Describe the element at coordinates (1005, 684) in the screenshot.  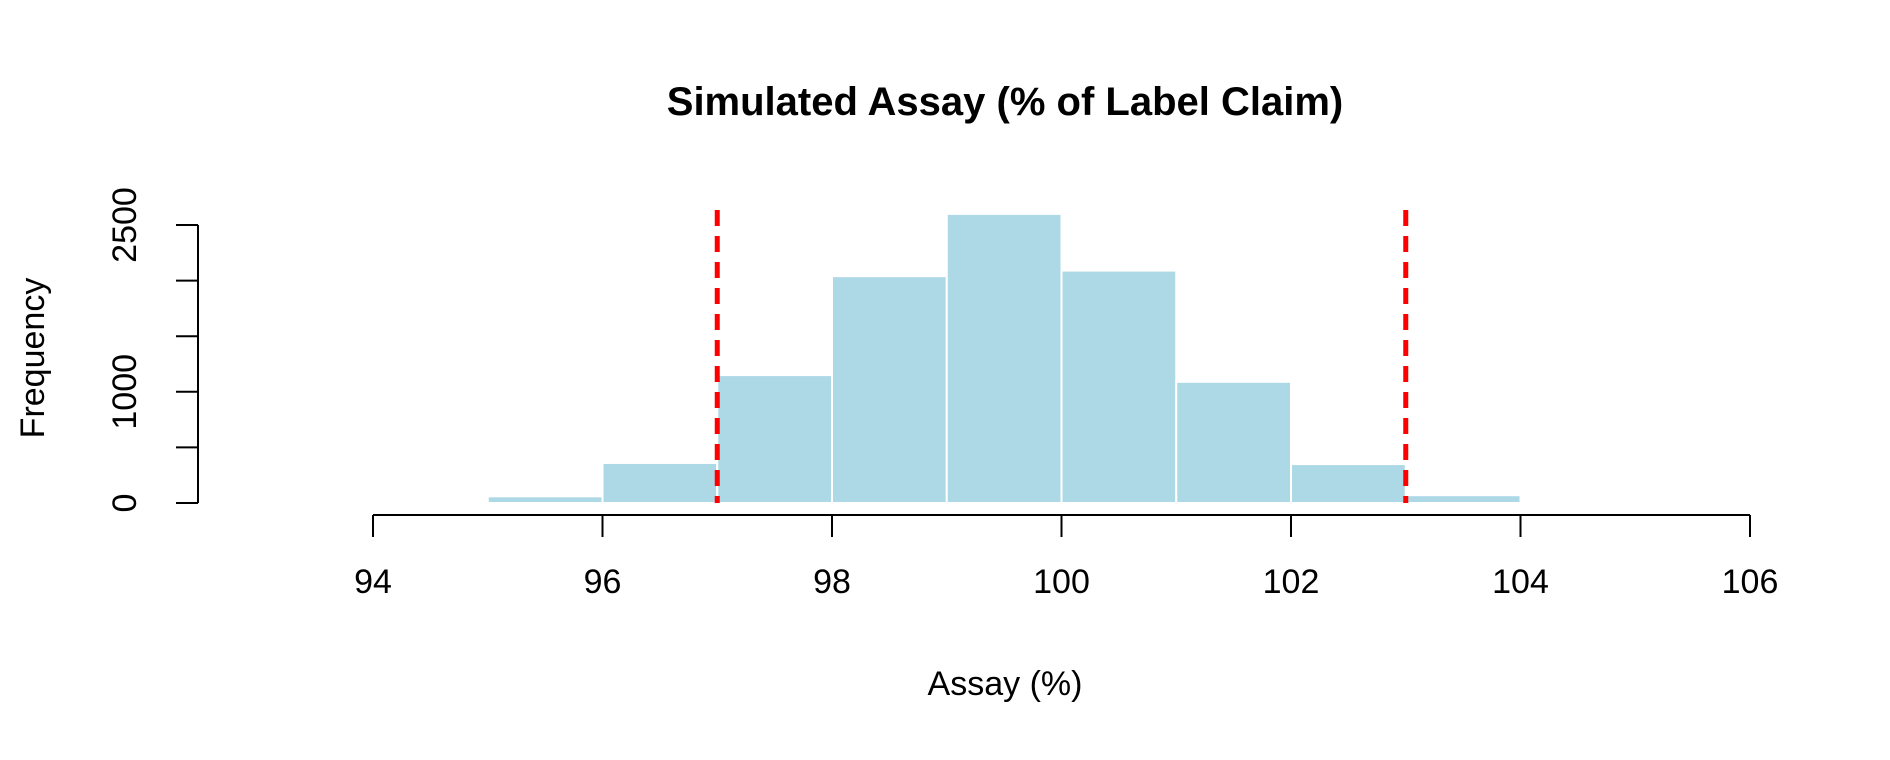
I see `x-axis-title: Assay (%)` at that location.